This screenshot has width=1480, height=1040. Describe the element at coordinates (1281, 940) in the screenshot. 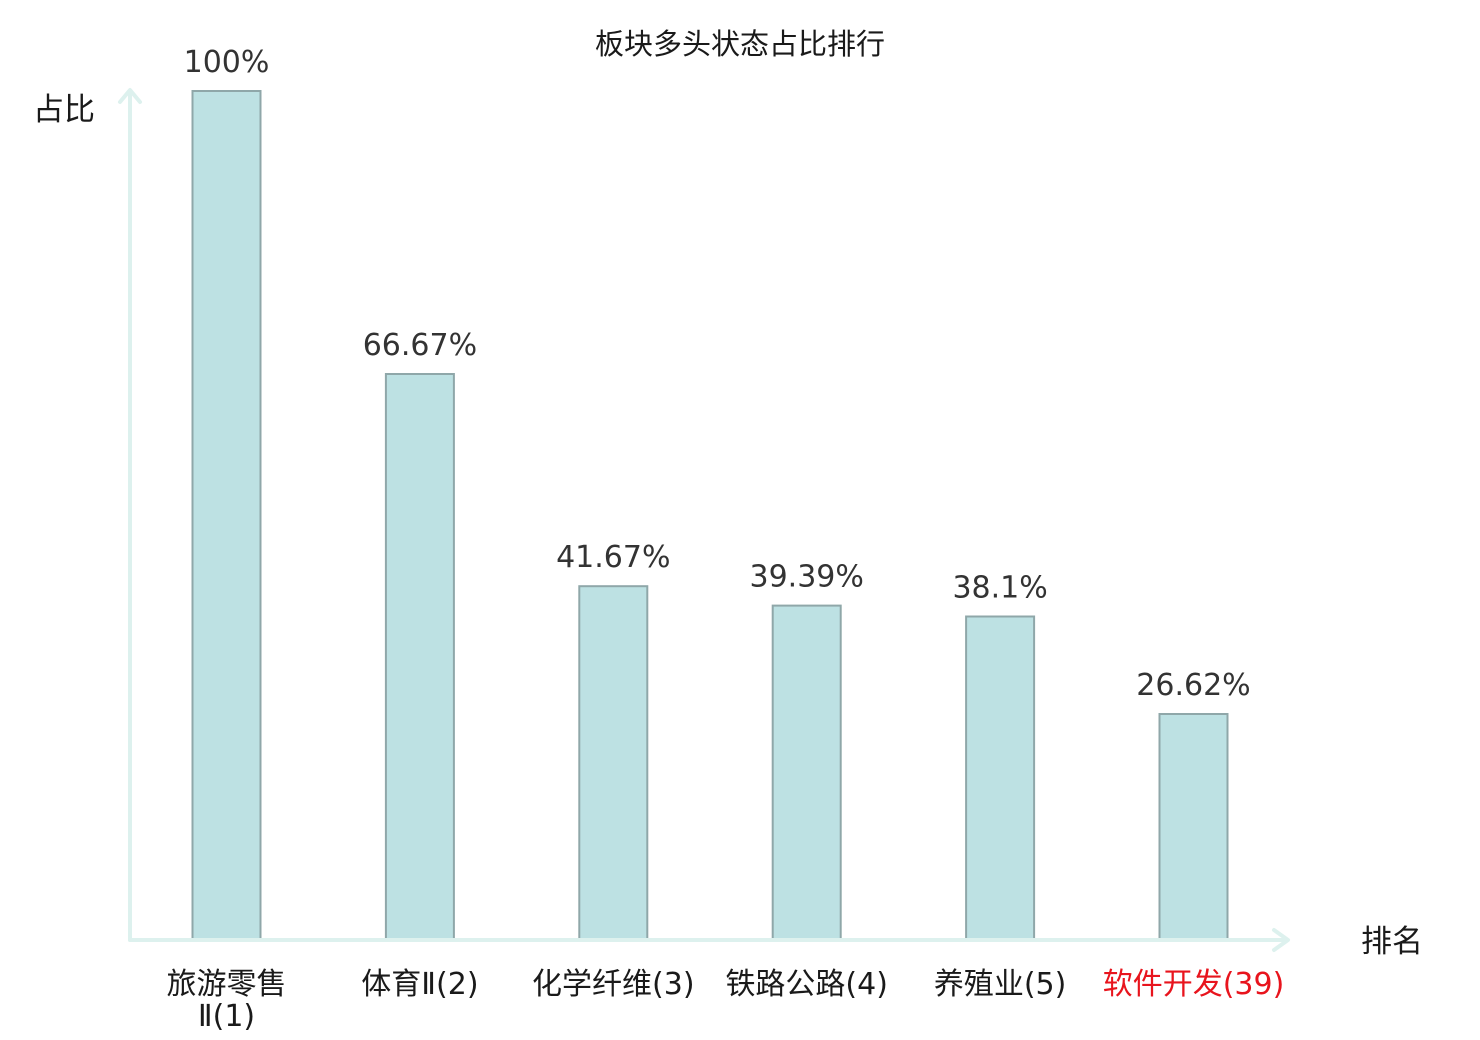

I see `x-axis-arrow-icon` at that location.